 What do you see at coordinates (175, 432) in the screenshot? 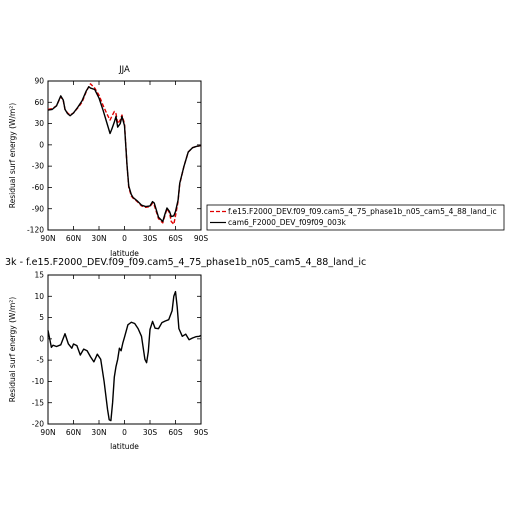
I see `bottom-x-tick-label: 60S` at bounding box center [175, 432].